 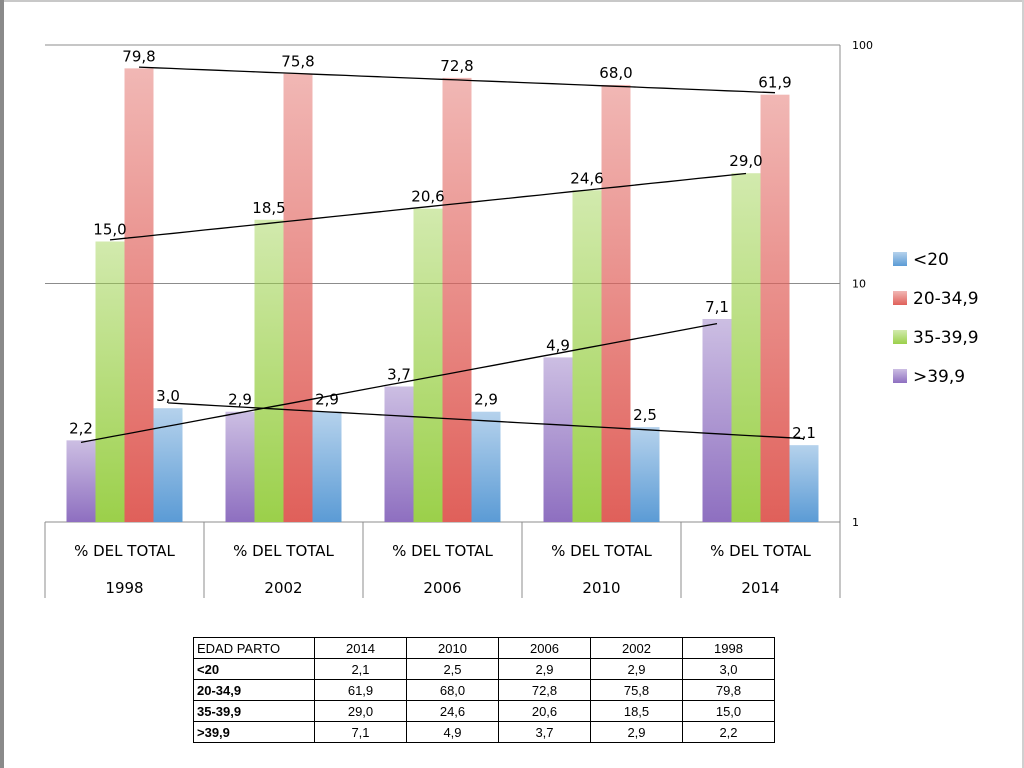 I want to click on data-label: 79,8, so click(x=138, y=56).